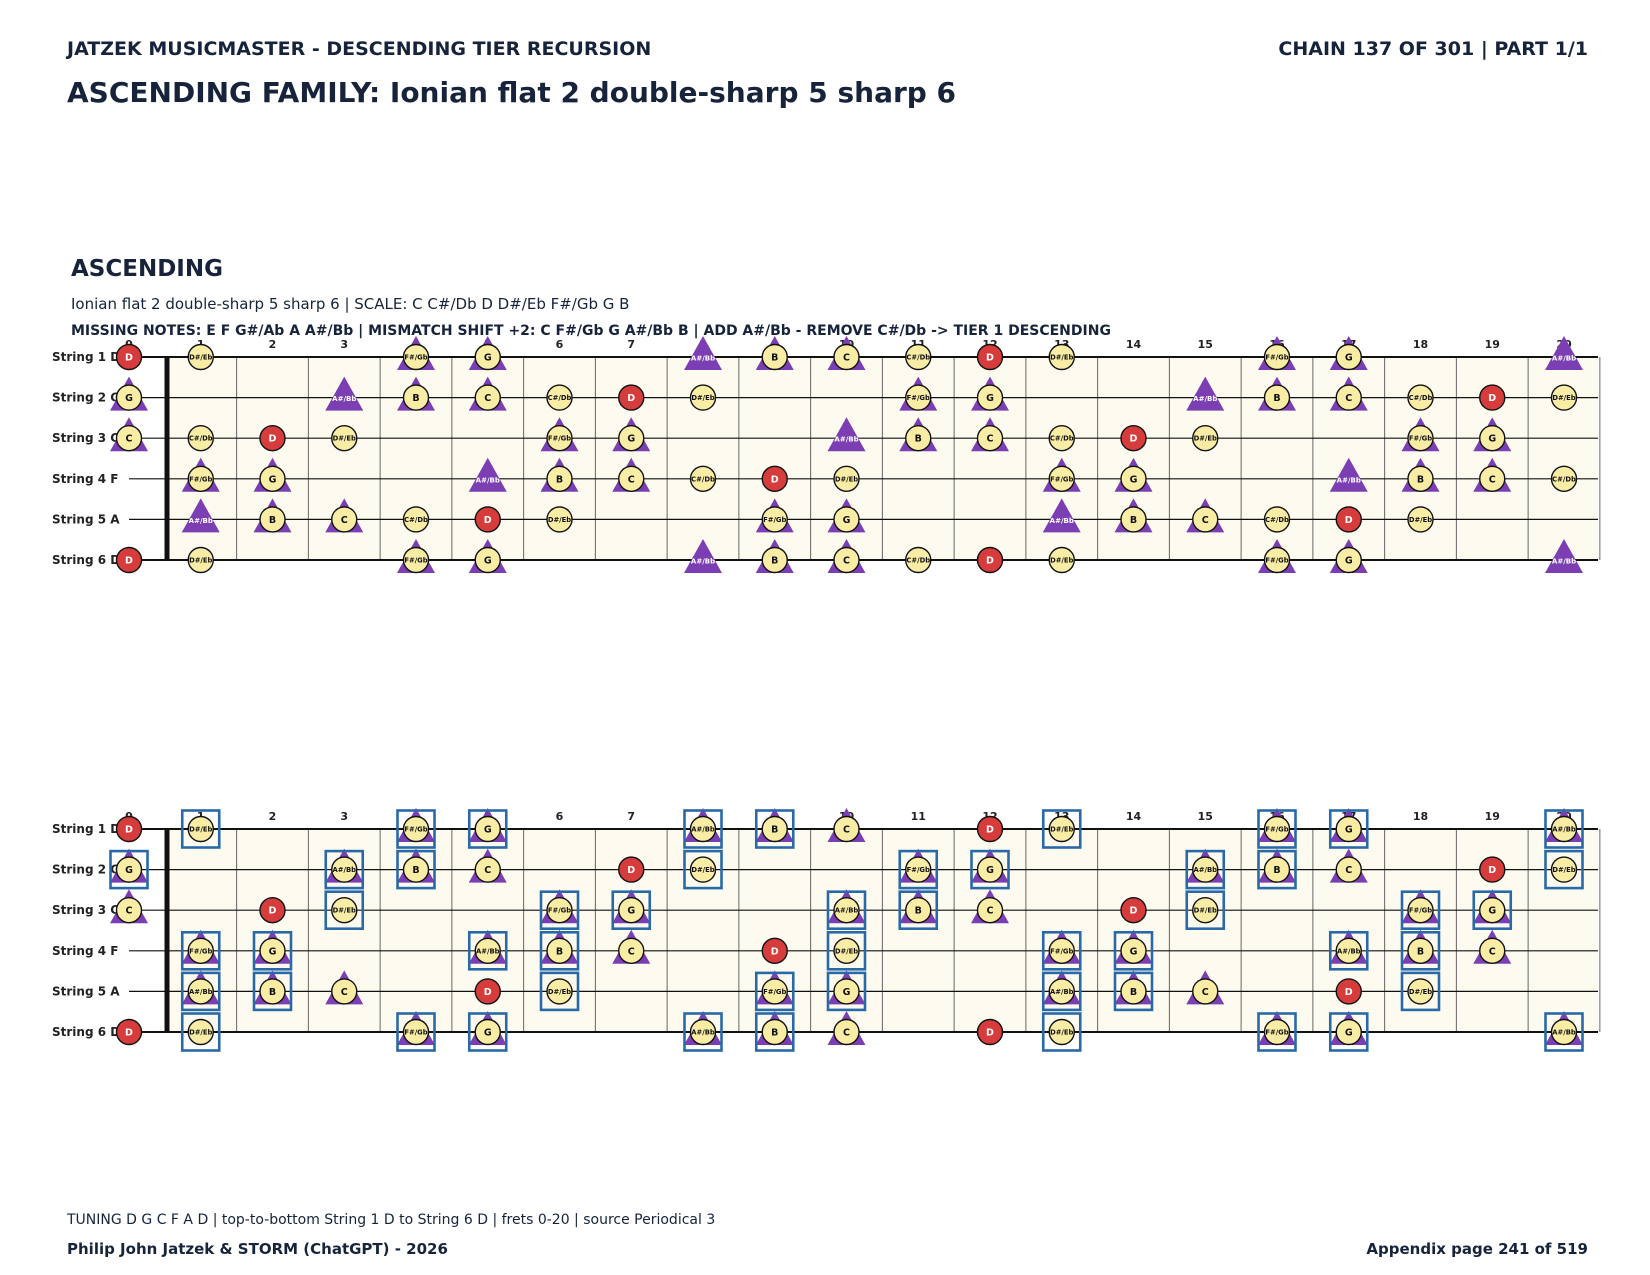 Image resolution: width=1650 pixels, height=1275 pixels. Describe the element at coordinates (1205, 344) in the screenshot. I see `fret-number: 15` at that location.